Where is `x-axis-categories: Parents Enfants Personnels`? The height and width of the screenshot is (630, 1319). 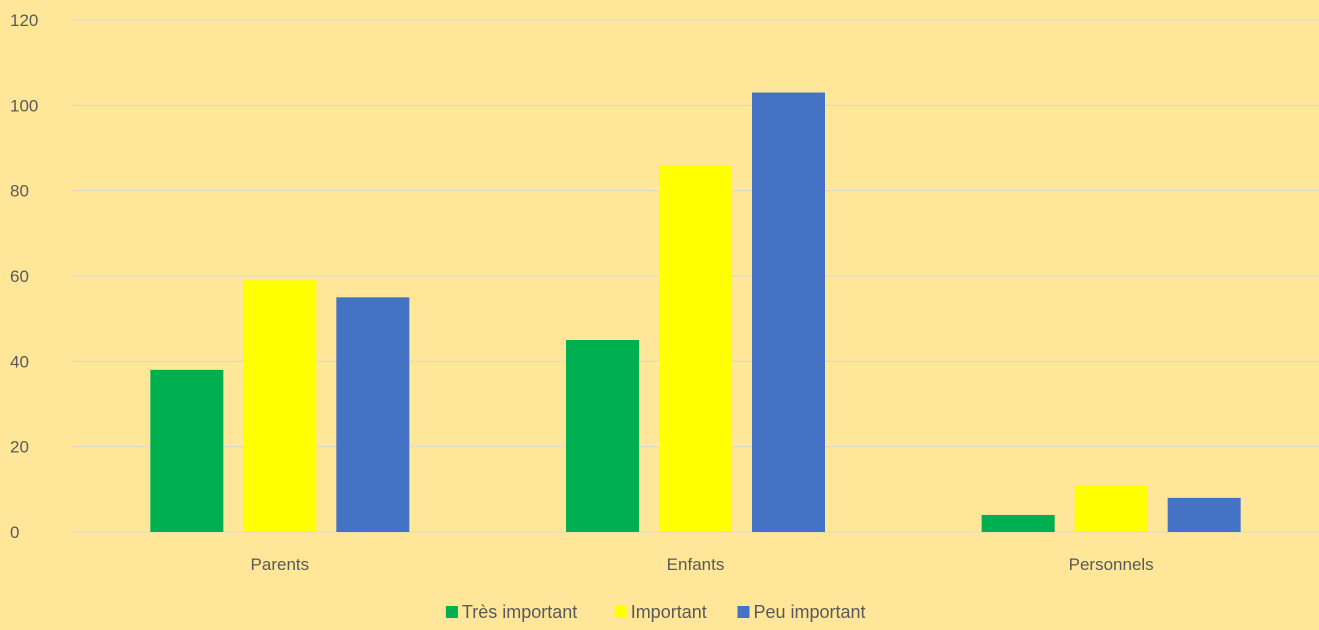
x-axis-categories: Parents Enfants Personnels is located at coordinates (702, 564).